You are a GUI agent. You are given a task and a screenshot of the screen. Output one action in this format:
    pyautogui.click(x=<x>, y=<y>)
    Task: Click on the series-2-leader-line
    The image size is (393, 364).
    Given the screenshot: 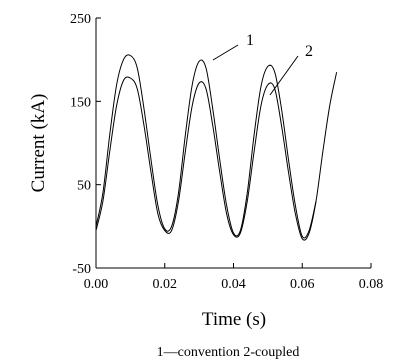 What is the action you would take?
    pyautogui.click(x=284, y=75)
    